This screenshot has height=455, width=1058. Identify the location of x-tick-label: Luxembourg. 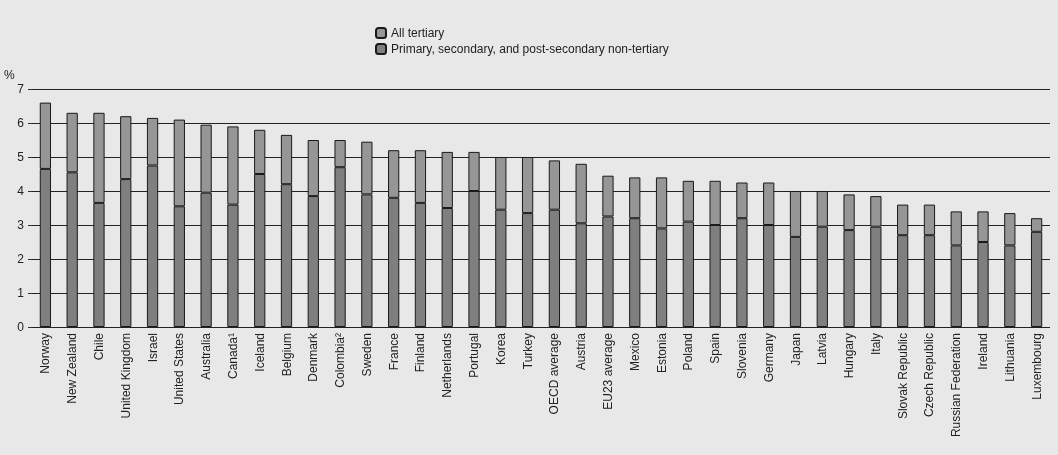
(1036, 366).